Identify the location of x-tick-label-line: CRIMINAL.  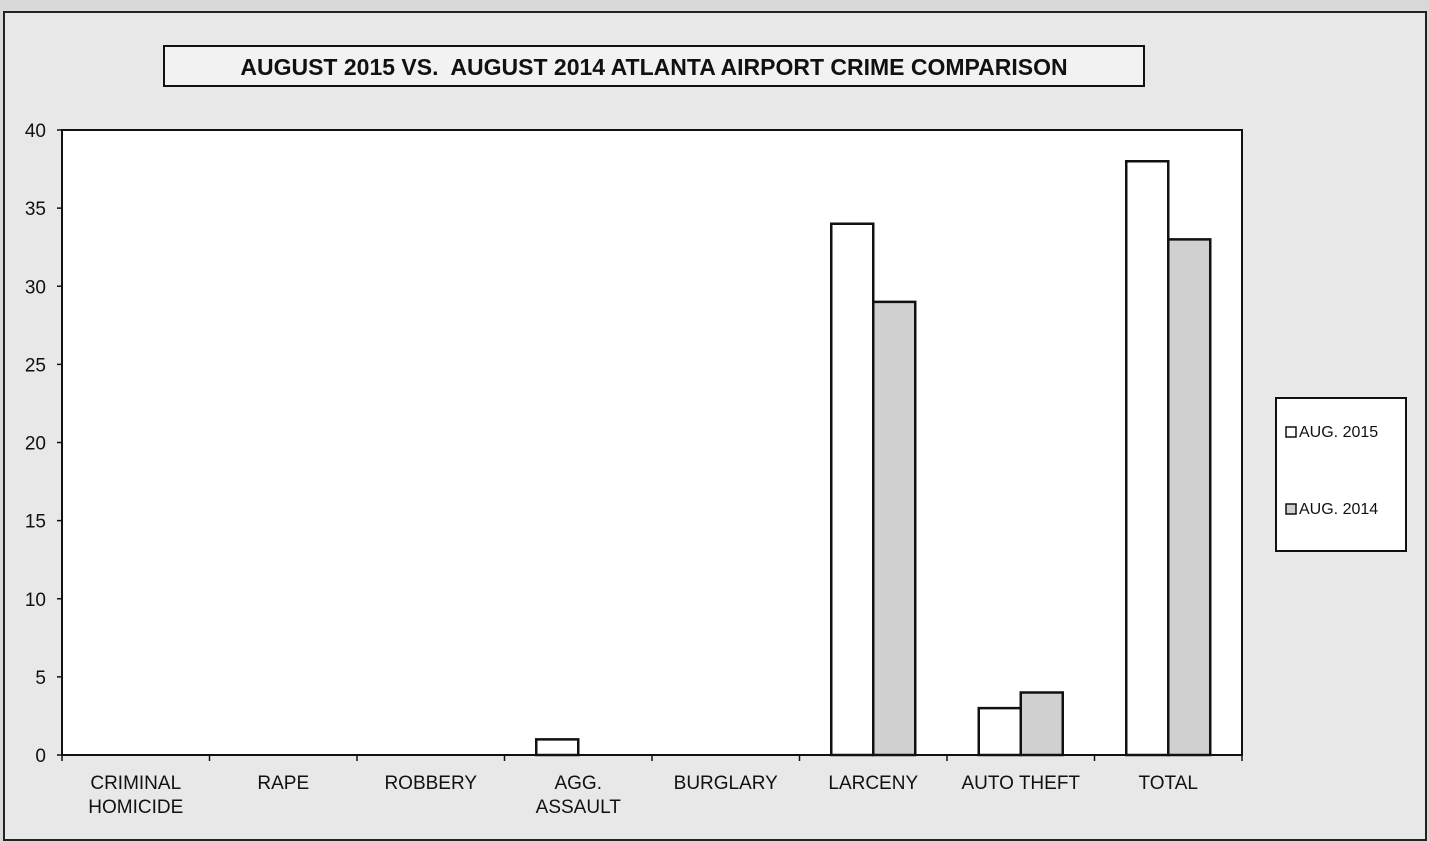
(135, 783).